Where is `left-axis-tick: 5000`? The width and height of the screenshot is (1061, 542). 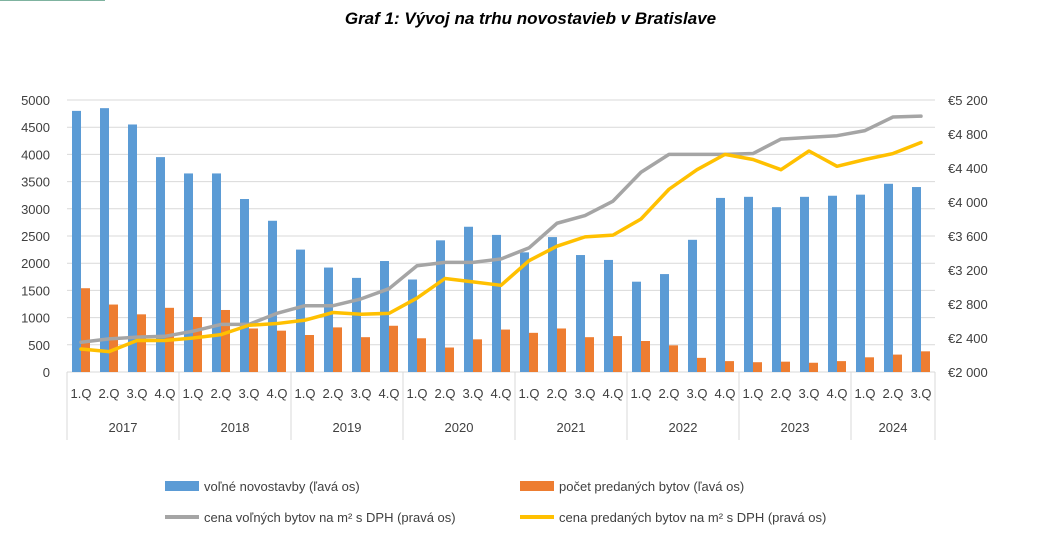
left-axis-tick: 5000 is located at coordinates (35, 100).